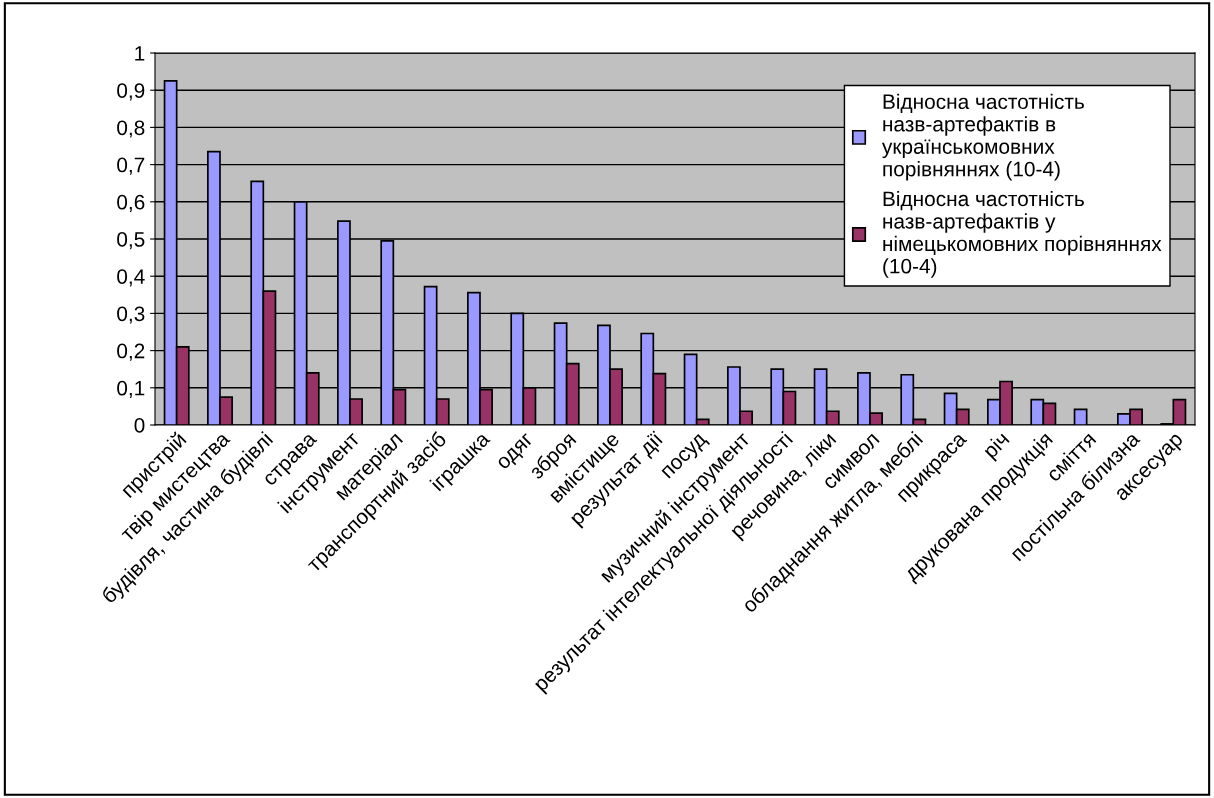  I want to click on y-tick-label: 0,1, so click(131, 389).